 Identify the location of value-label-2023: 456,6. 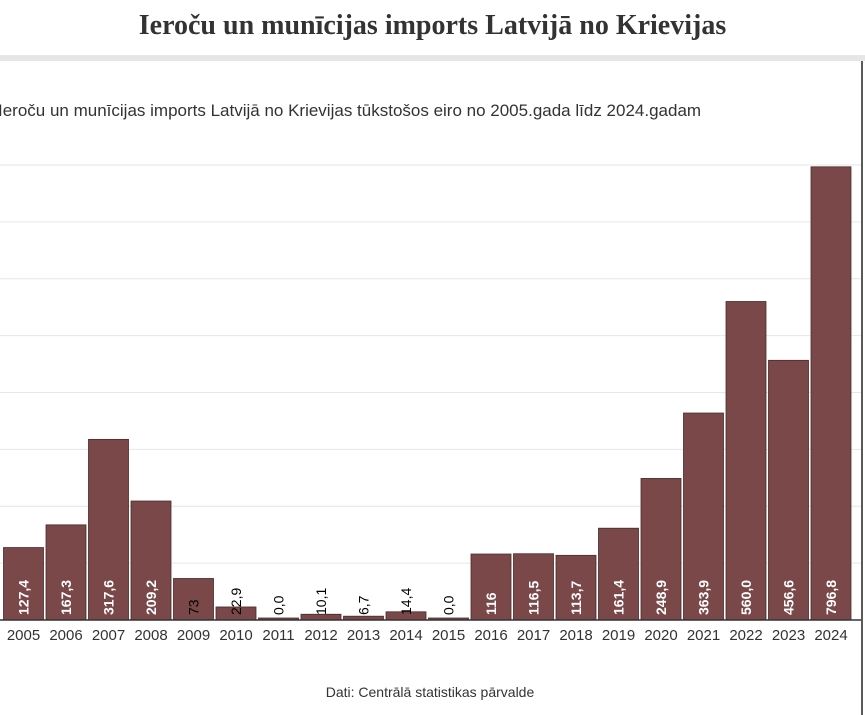
(789, 597).